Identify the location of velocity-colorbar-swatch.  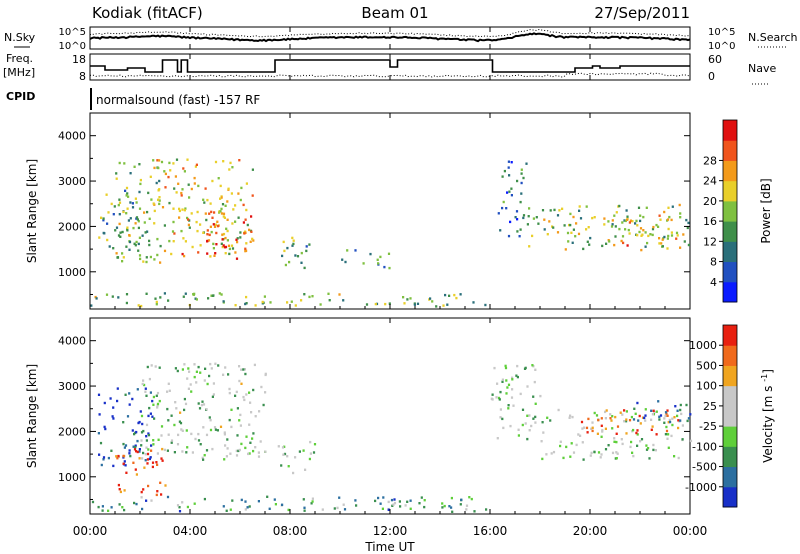
(730, 355).